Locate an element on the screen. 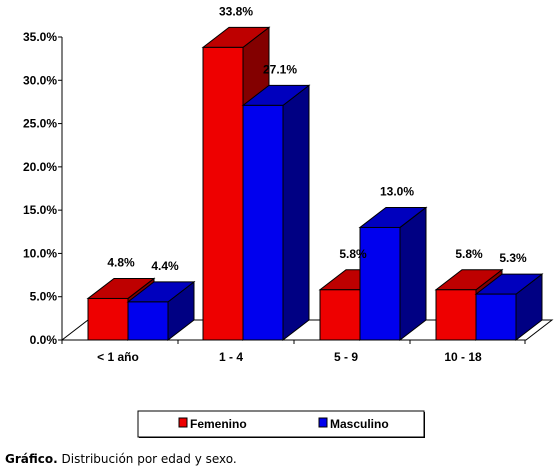  data-label: 27.1% is located at coordinates (280, 69).